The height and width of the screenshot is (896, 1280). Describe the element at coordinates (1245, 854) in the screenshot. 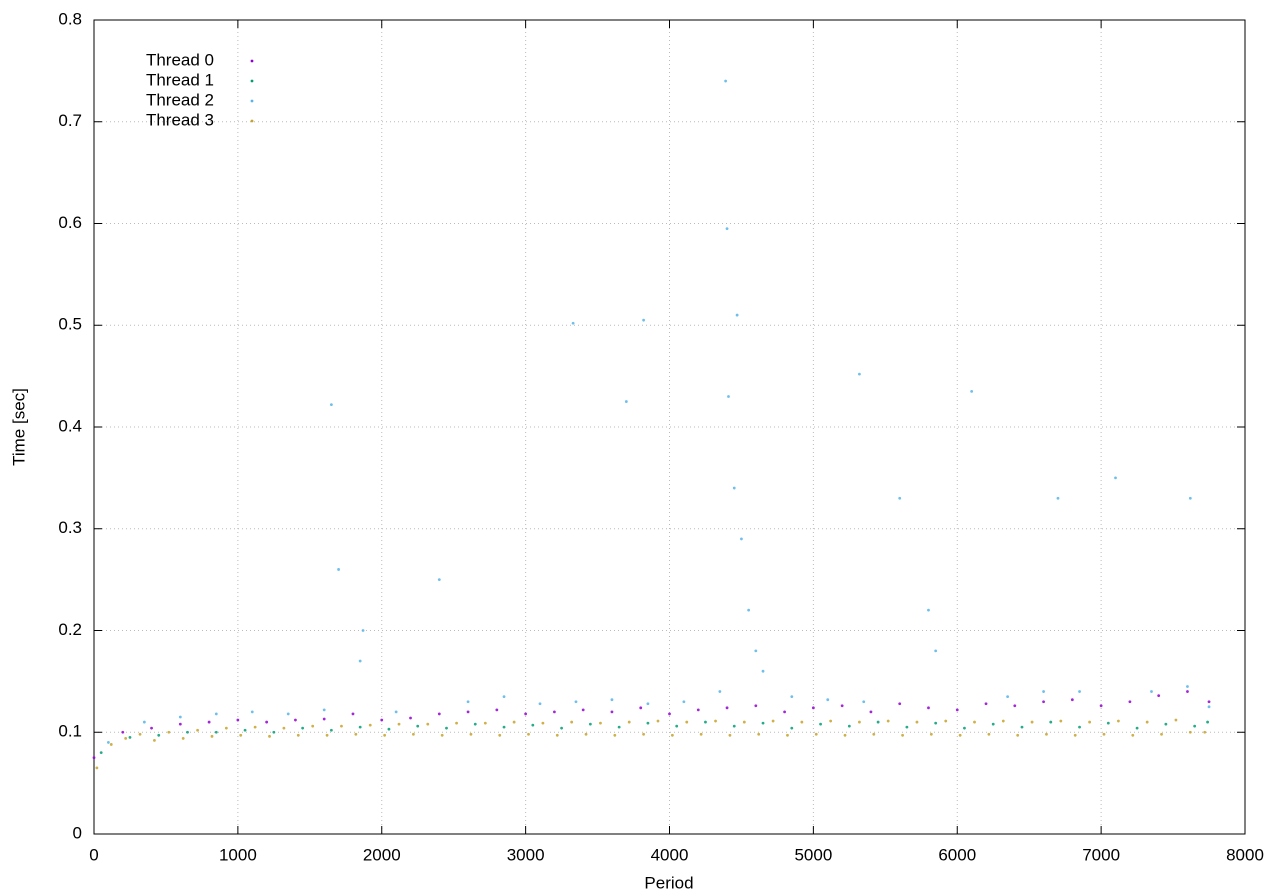

I see `x-tick-label: 8000` at that location.